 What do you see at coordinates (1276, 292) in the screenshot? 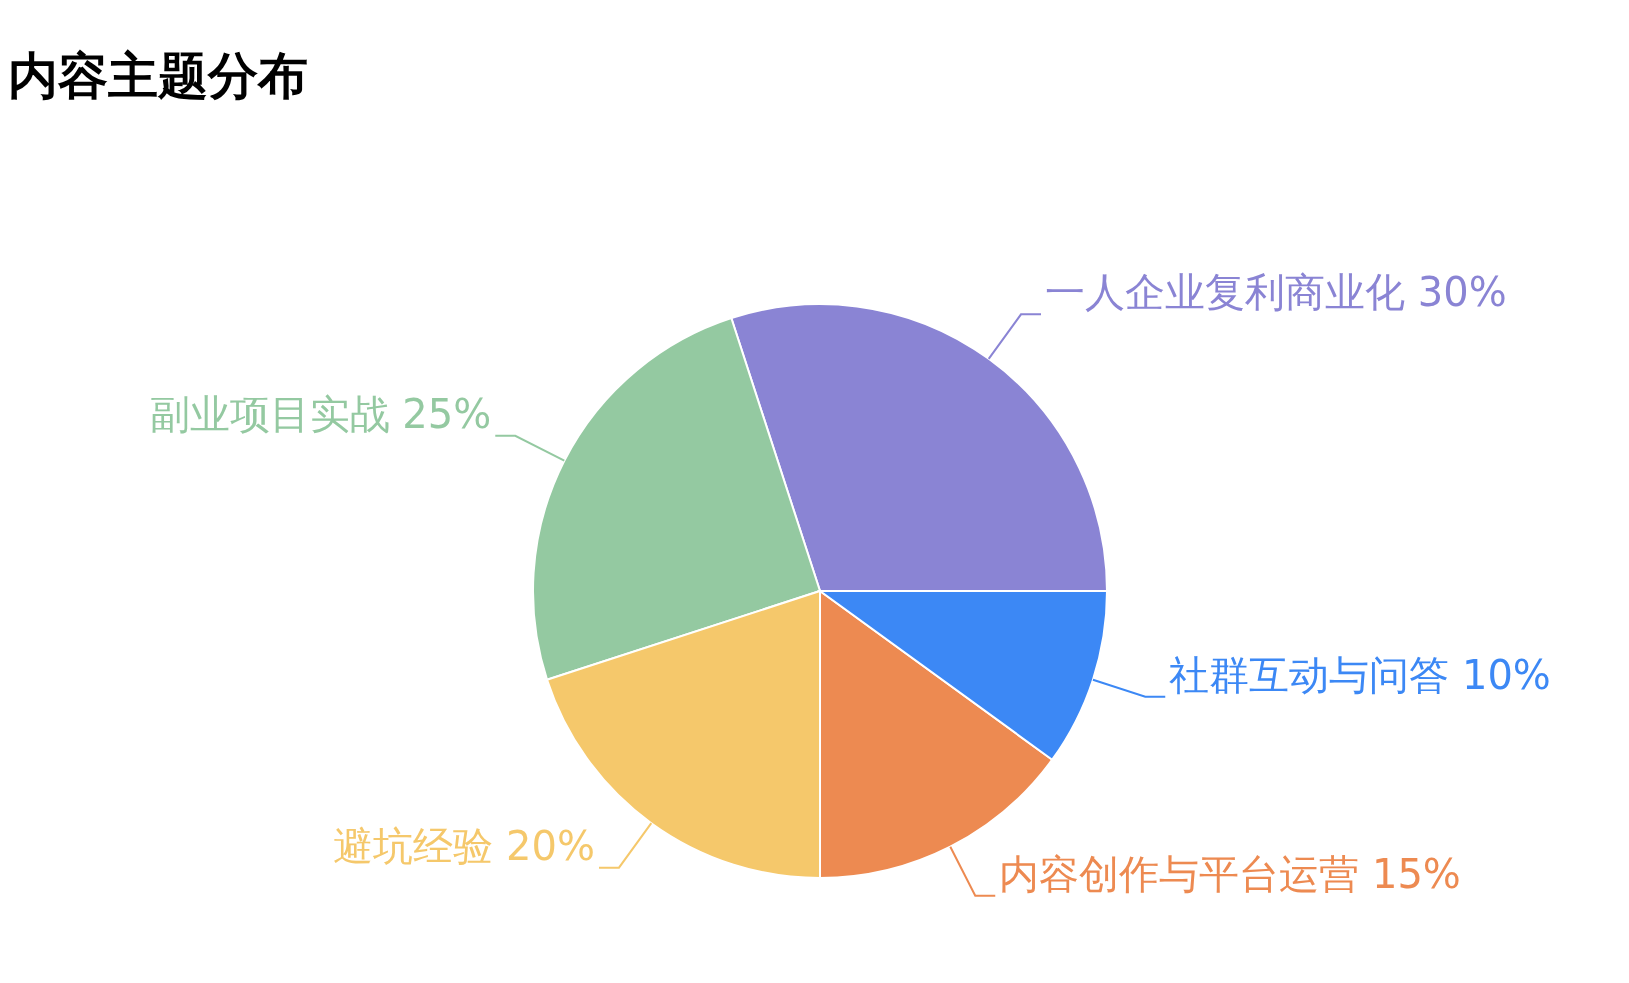
I see `slice-label: 一人企业复利商业化 30%` at bounding box center [1276, 292].